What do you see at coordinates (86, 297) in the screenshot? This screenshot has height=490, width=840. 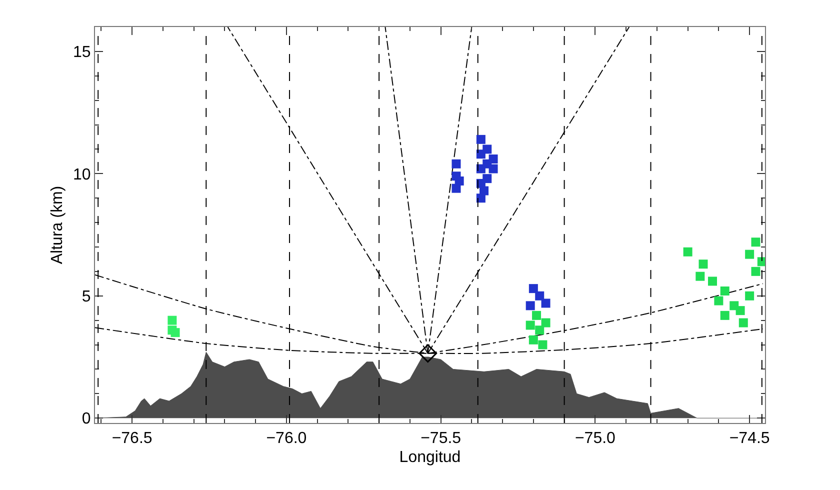 I see `y-tick-label: 5` at bounding box center [86, 297].